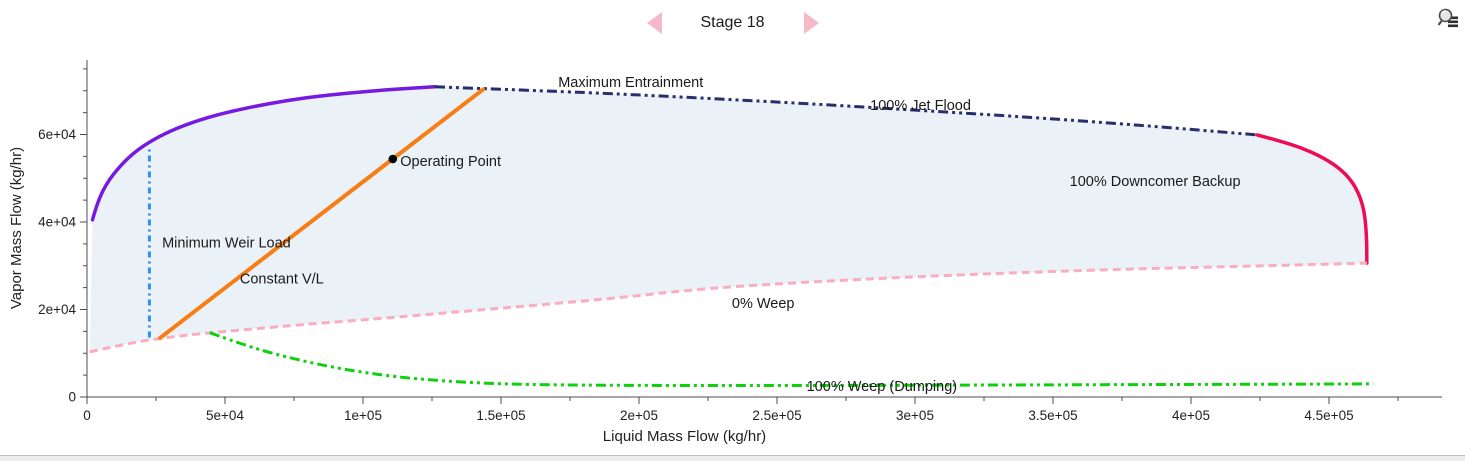 The height and width of the screenshot is (461, 1465). Describe the element at coordinates (732, 458) in the screenshot. I see `horizontal-scrollbar` at that location.